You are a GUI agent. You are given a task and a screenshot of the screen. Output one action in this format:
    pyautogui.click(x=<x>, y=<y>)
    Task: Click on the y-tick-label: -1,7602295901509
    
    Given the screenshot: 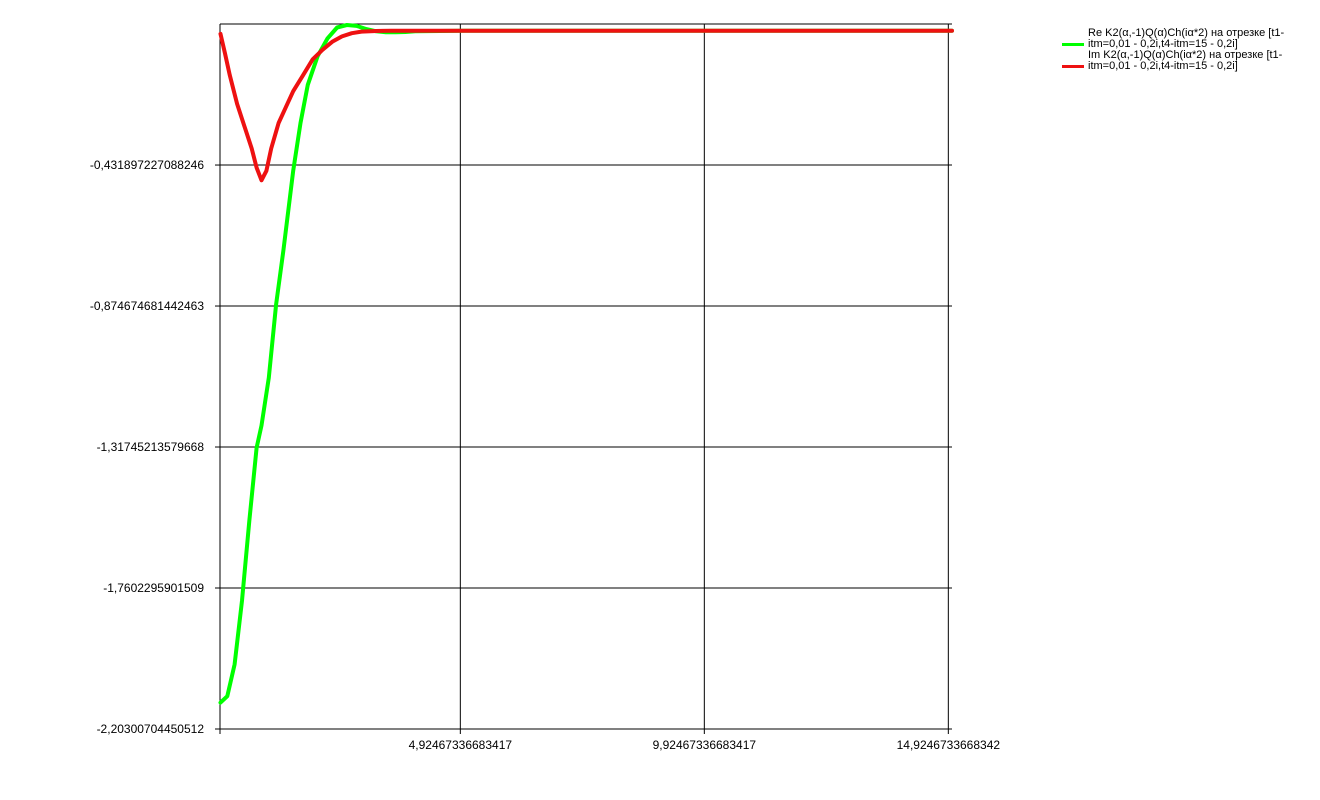 What is the action you would take?
    pyautogui.click(x=153, y=588)
    